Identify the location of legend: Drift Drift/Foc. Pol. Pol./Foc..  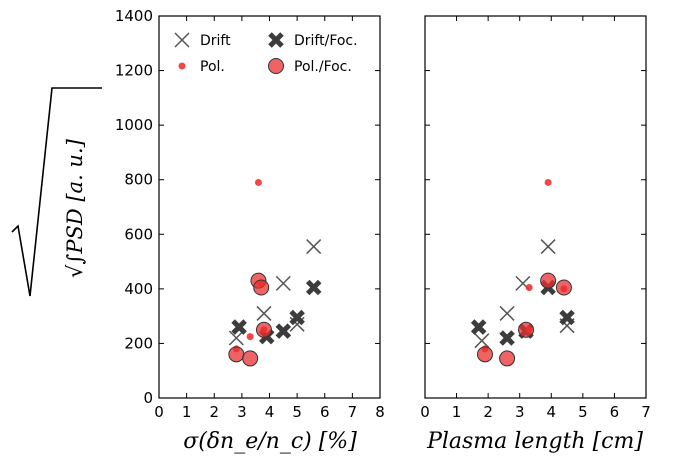
(266, 53).